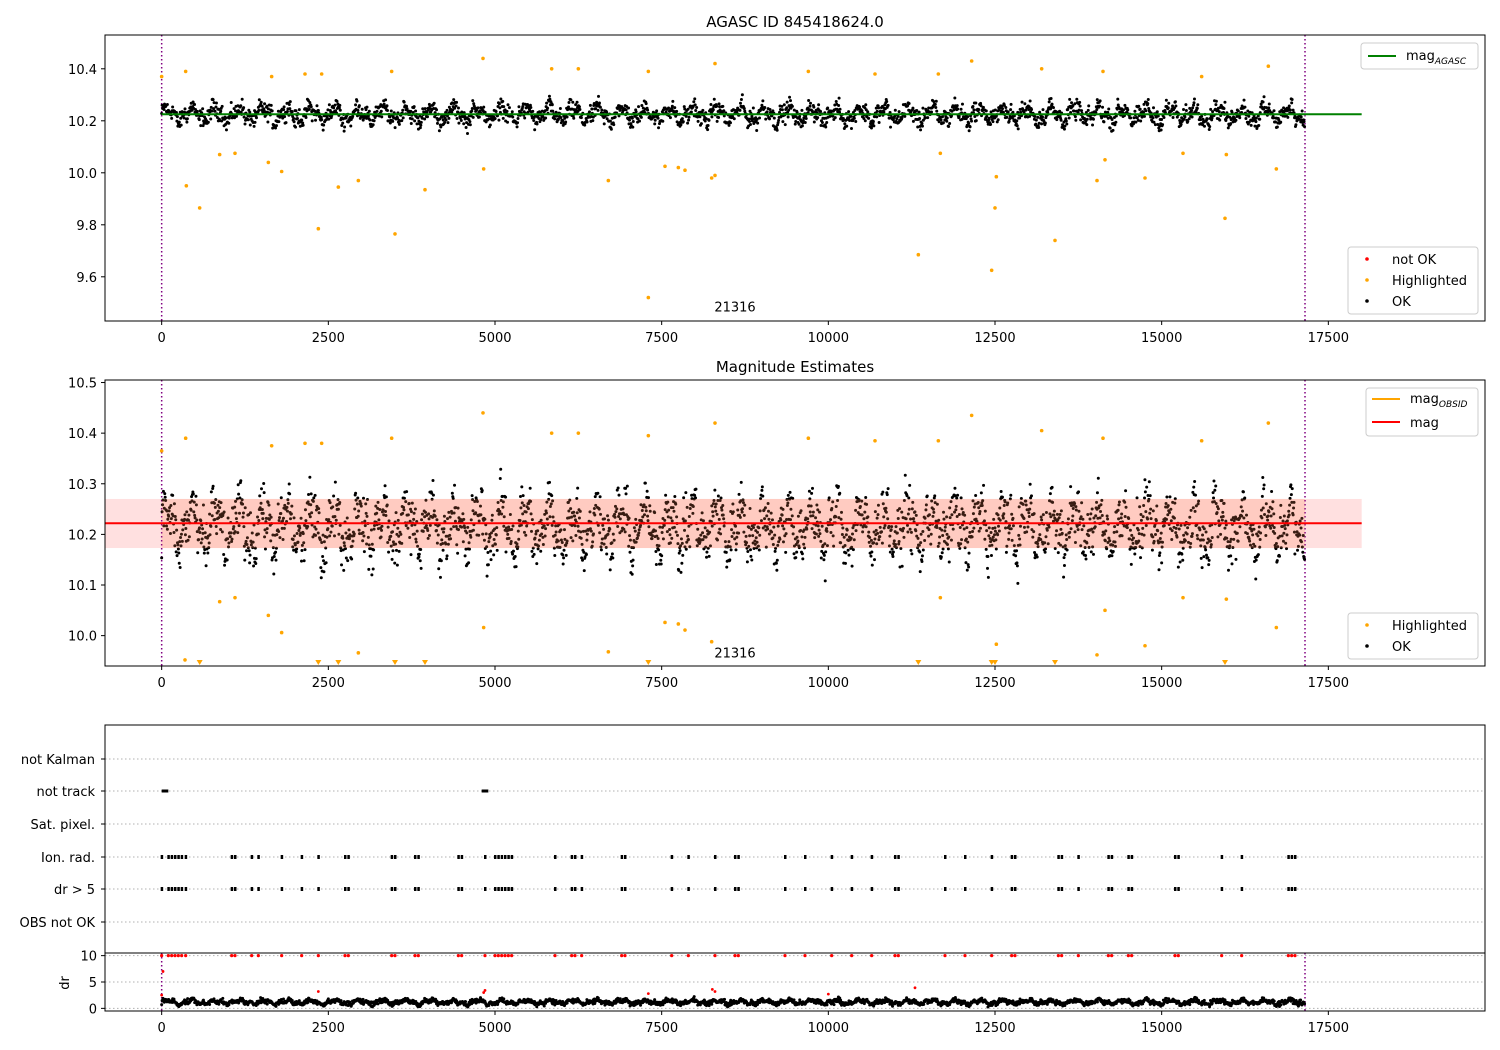 Image resolution: width=1500 pixels, height=1050 pixels. Describe the element at coordinates (86, 278) in the screenshot. I see `y-tick-label: 9.6` at that location.